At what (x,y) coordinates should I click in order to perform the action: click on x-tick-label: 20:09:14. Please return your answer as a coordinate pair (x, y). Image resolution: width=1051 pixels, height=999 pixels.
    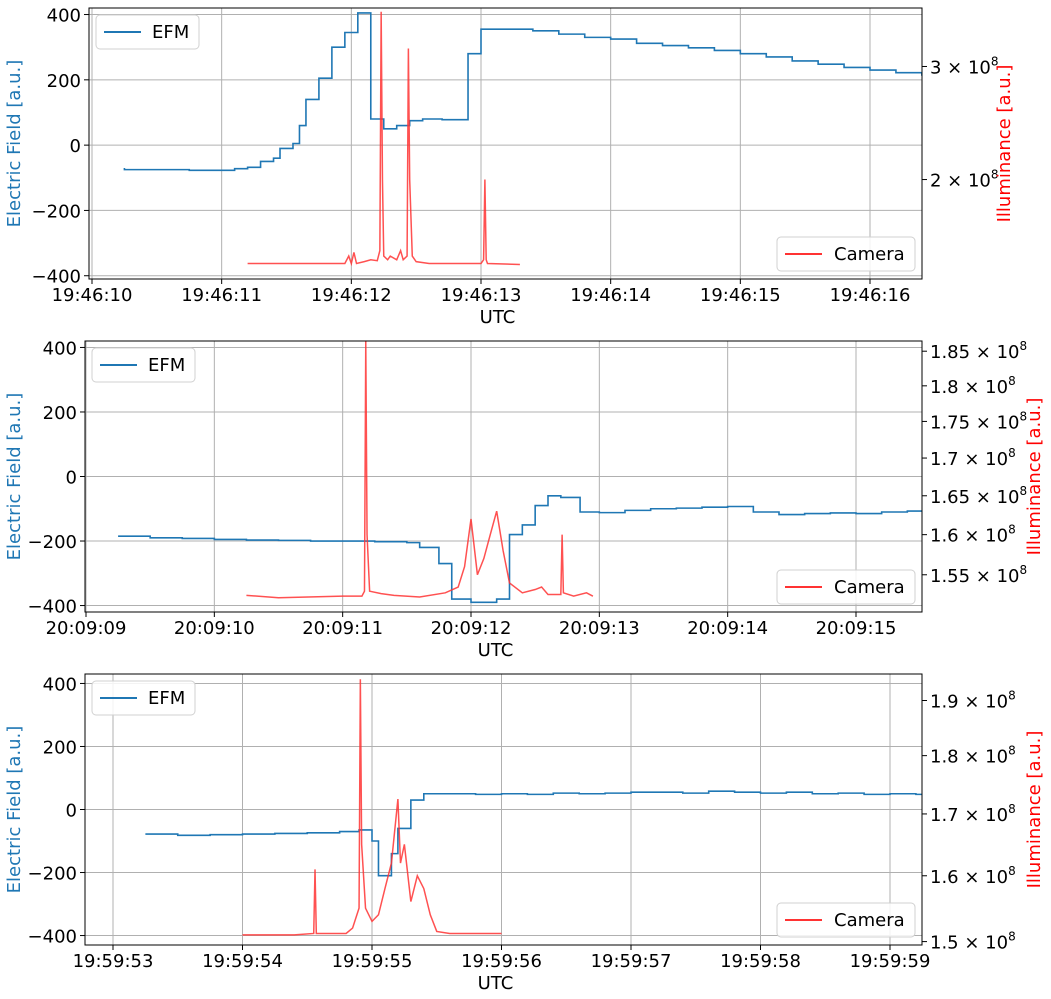
    Looking at the image, I should click on (727, 628).